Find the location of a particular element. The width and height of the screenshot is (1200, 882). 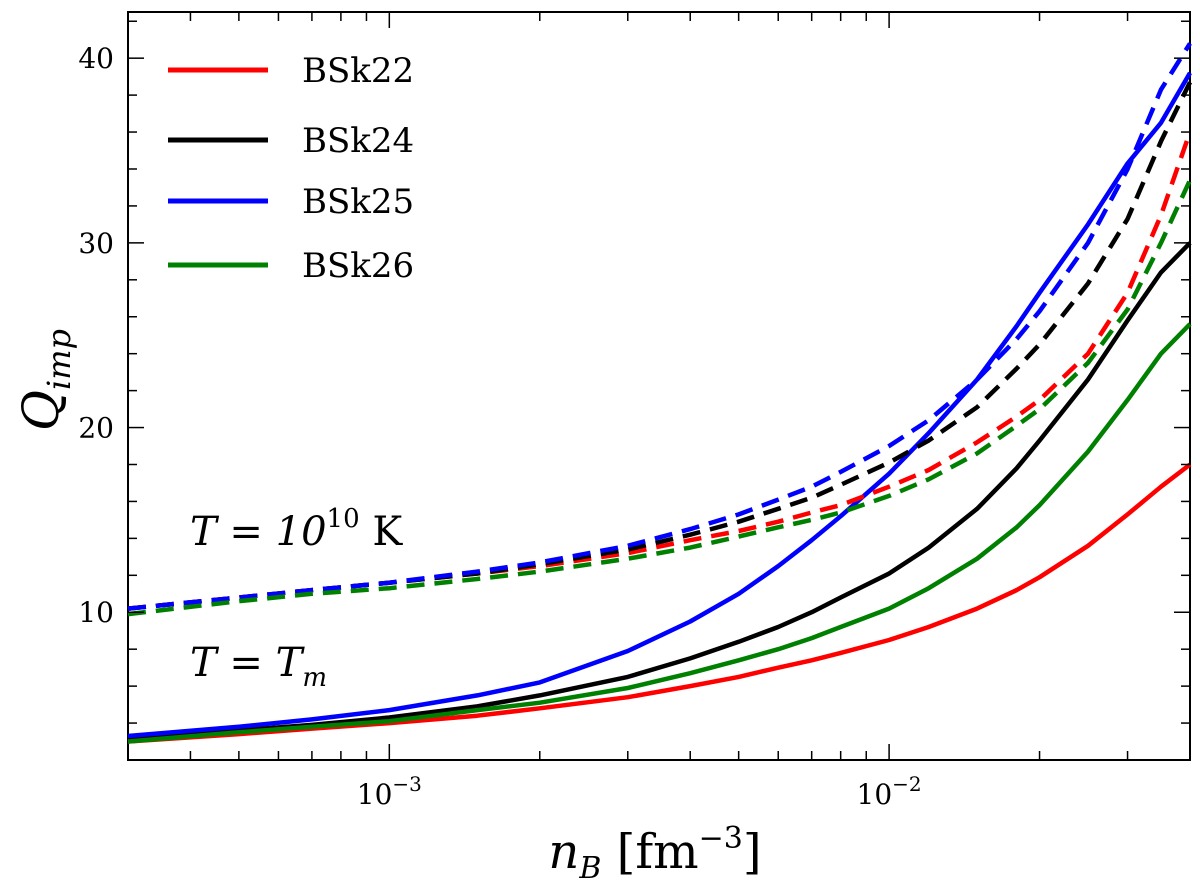

y-tick-label-10: 10 is located at coordinates (96, 612).